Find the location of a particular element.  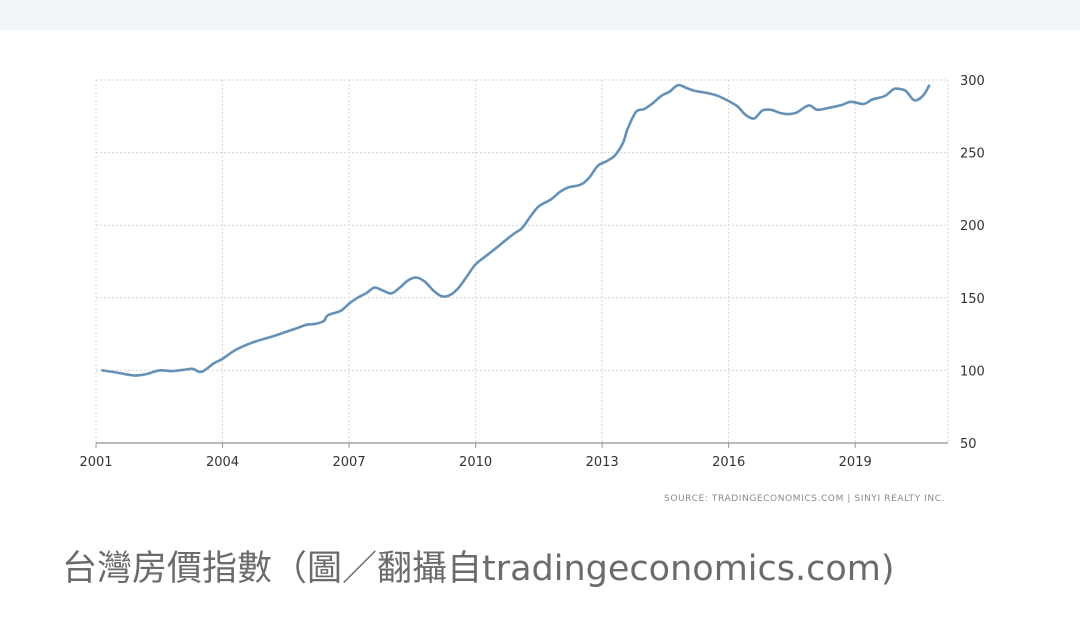

x-tick-label: 2019 is located at coordinates (855, 462).